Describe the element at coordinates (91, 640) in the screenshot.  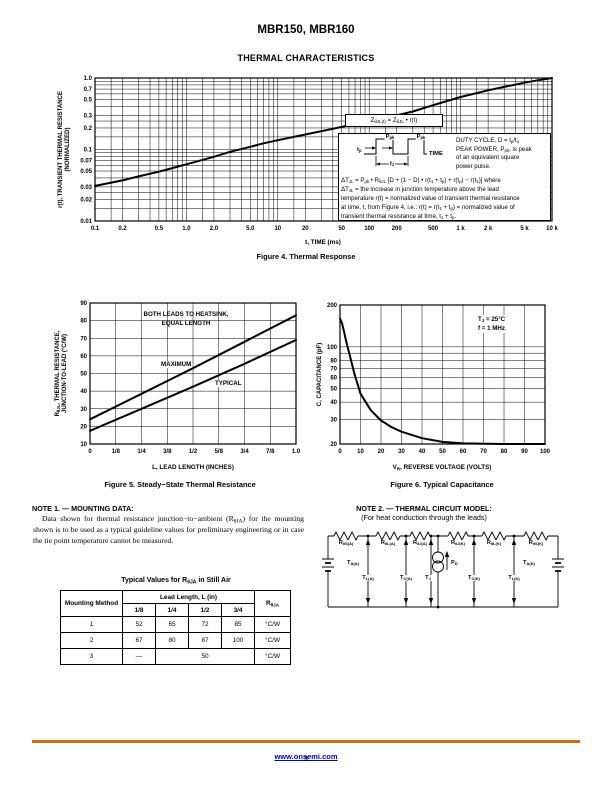
I see `cell-method-2: 2` at that location.